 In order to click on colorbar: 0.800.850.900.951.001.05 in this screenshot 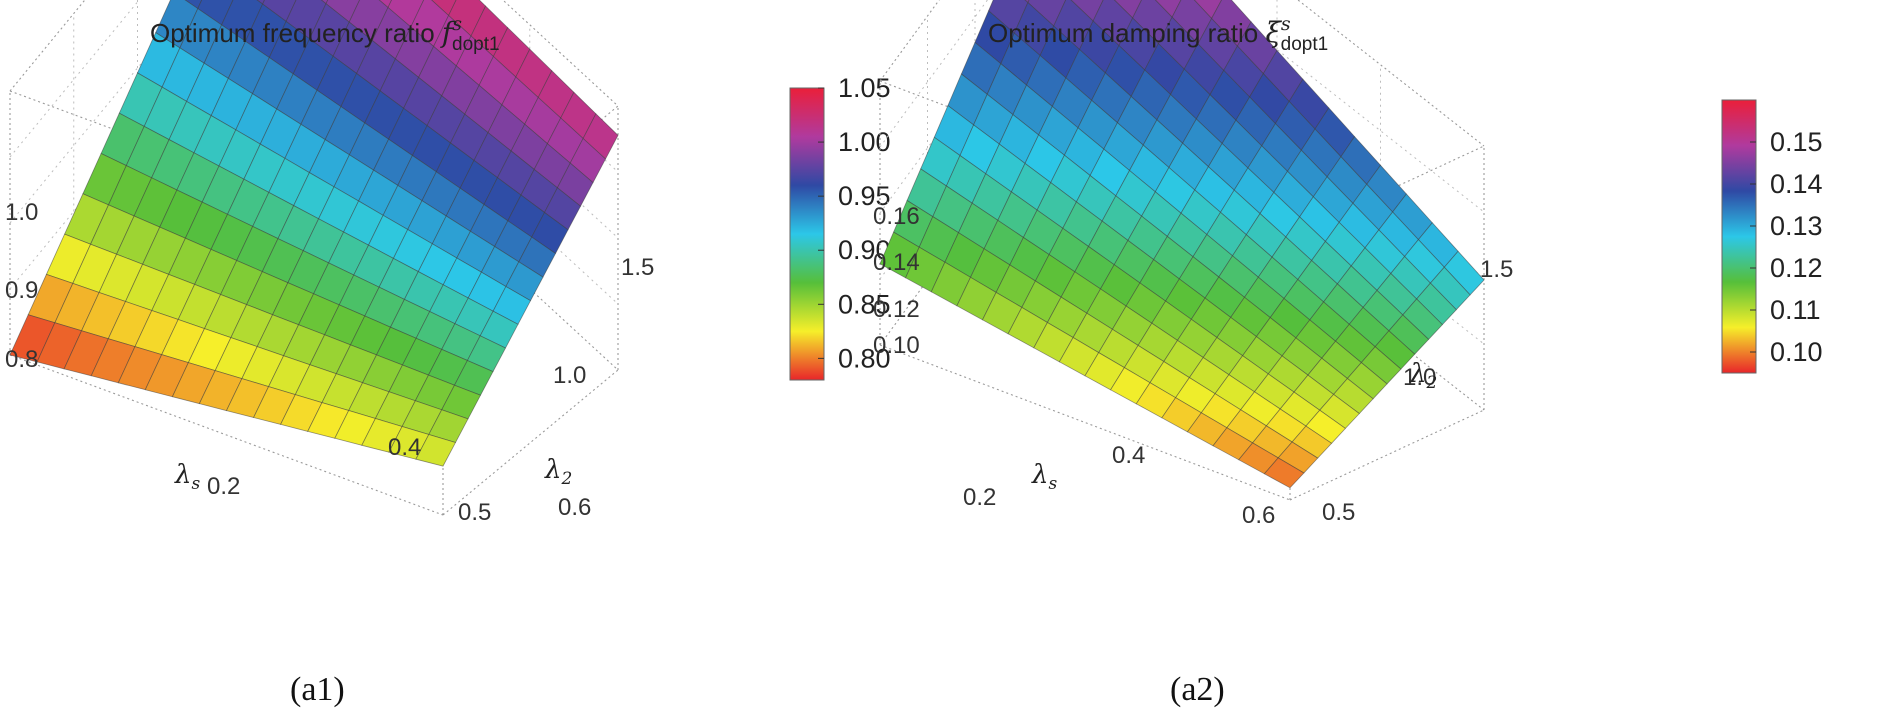, I will do `click(840, 227)`.